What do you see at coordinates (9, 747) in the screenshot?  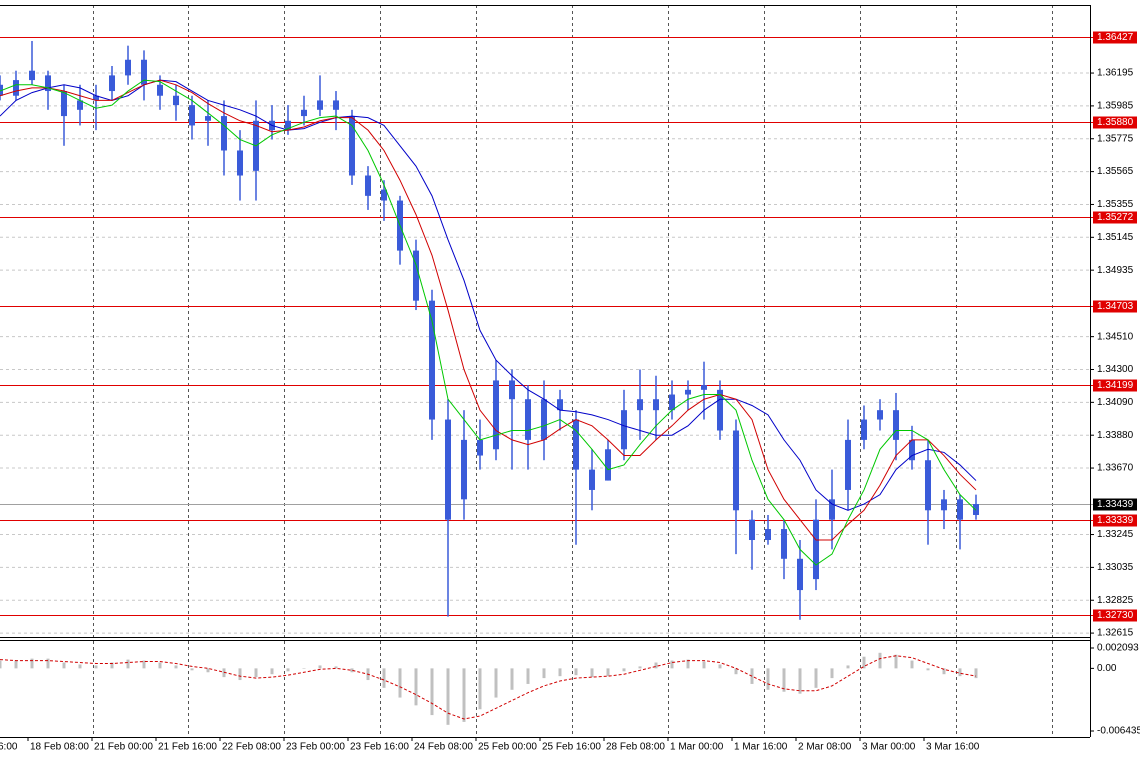 I see `x-tick-label: 6:00` at bounding box center [9, 747].